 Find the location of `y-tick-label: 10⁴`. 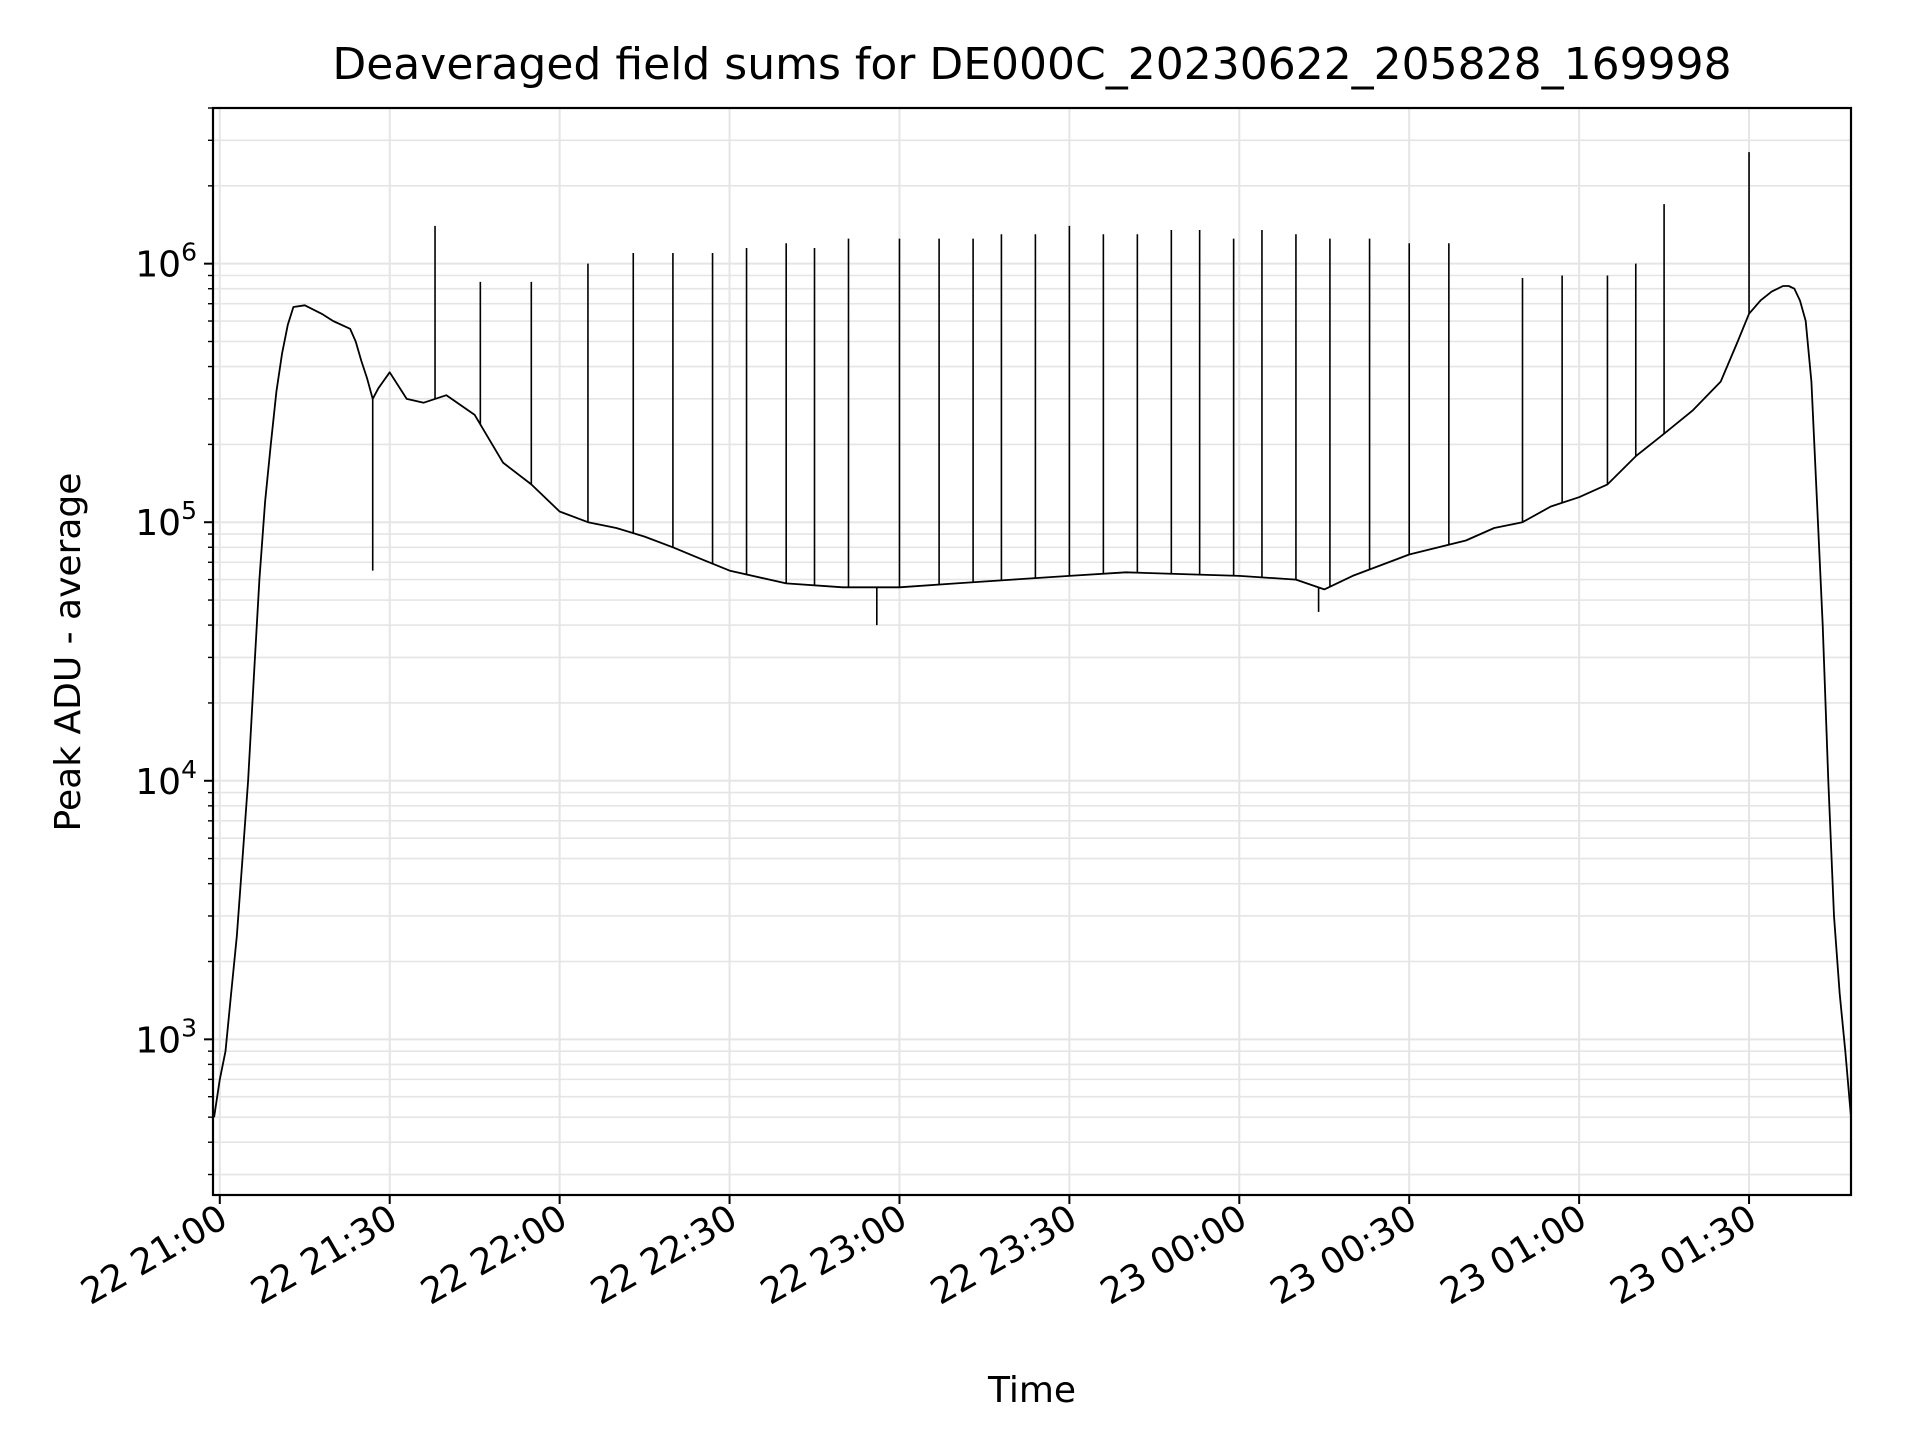

y-tick-label: 10⁴ is located at coordinates (166, 779).